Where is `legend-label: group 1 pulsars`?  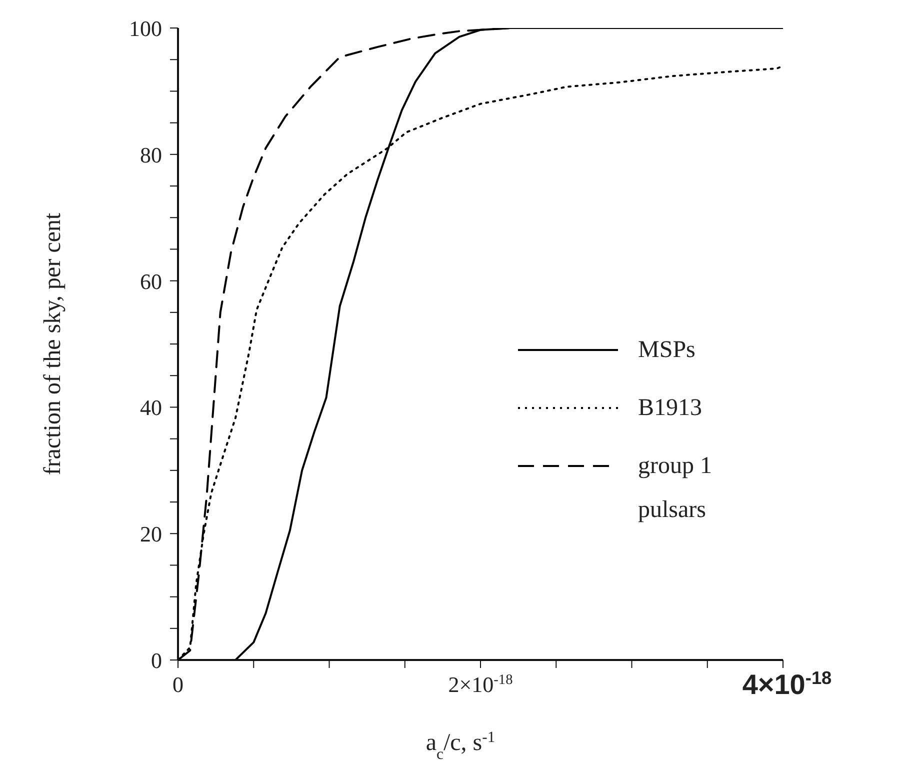
legend-label: group 1 pulsars is located at coordinates (675, 488).